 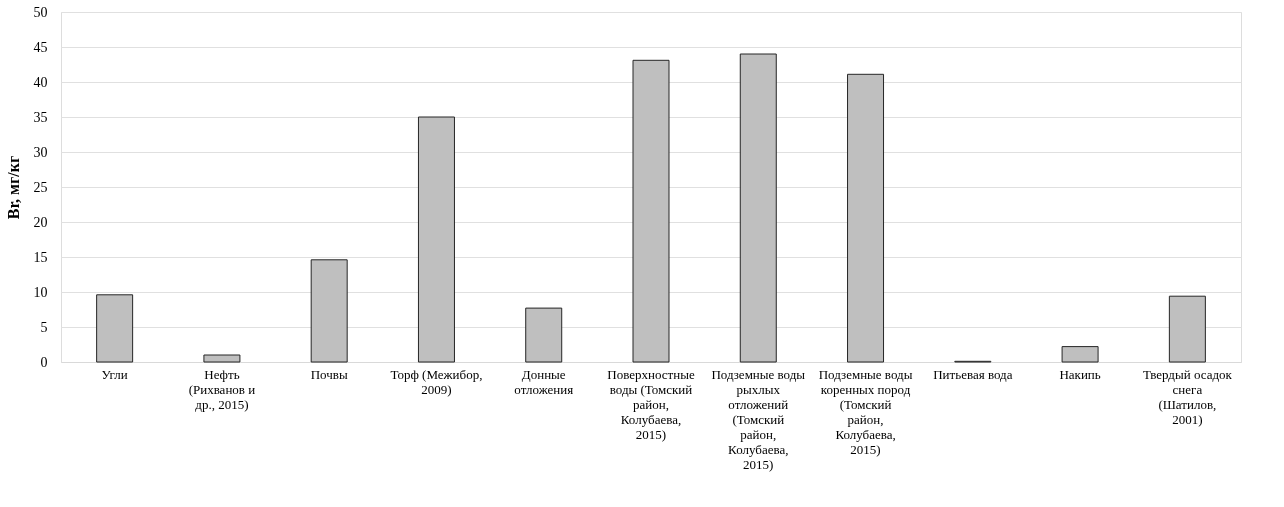 What do you see at coordinates (40, 187) in the screenshot?
I see `y-tick-label: 25` at bounding box center [40, 187].